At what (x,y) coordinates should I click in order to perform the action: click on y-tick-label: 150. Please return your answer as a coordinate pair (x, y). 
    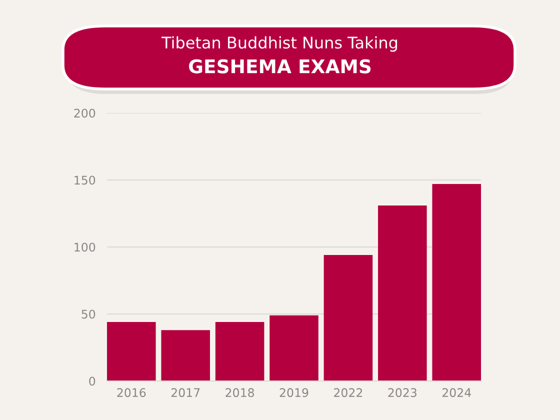
    Looking at the image, I should click on (85, 180).